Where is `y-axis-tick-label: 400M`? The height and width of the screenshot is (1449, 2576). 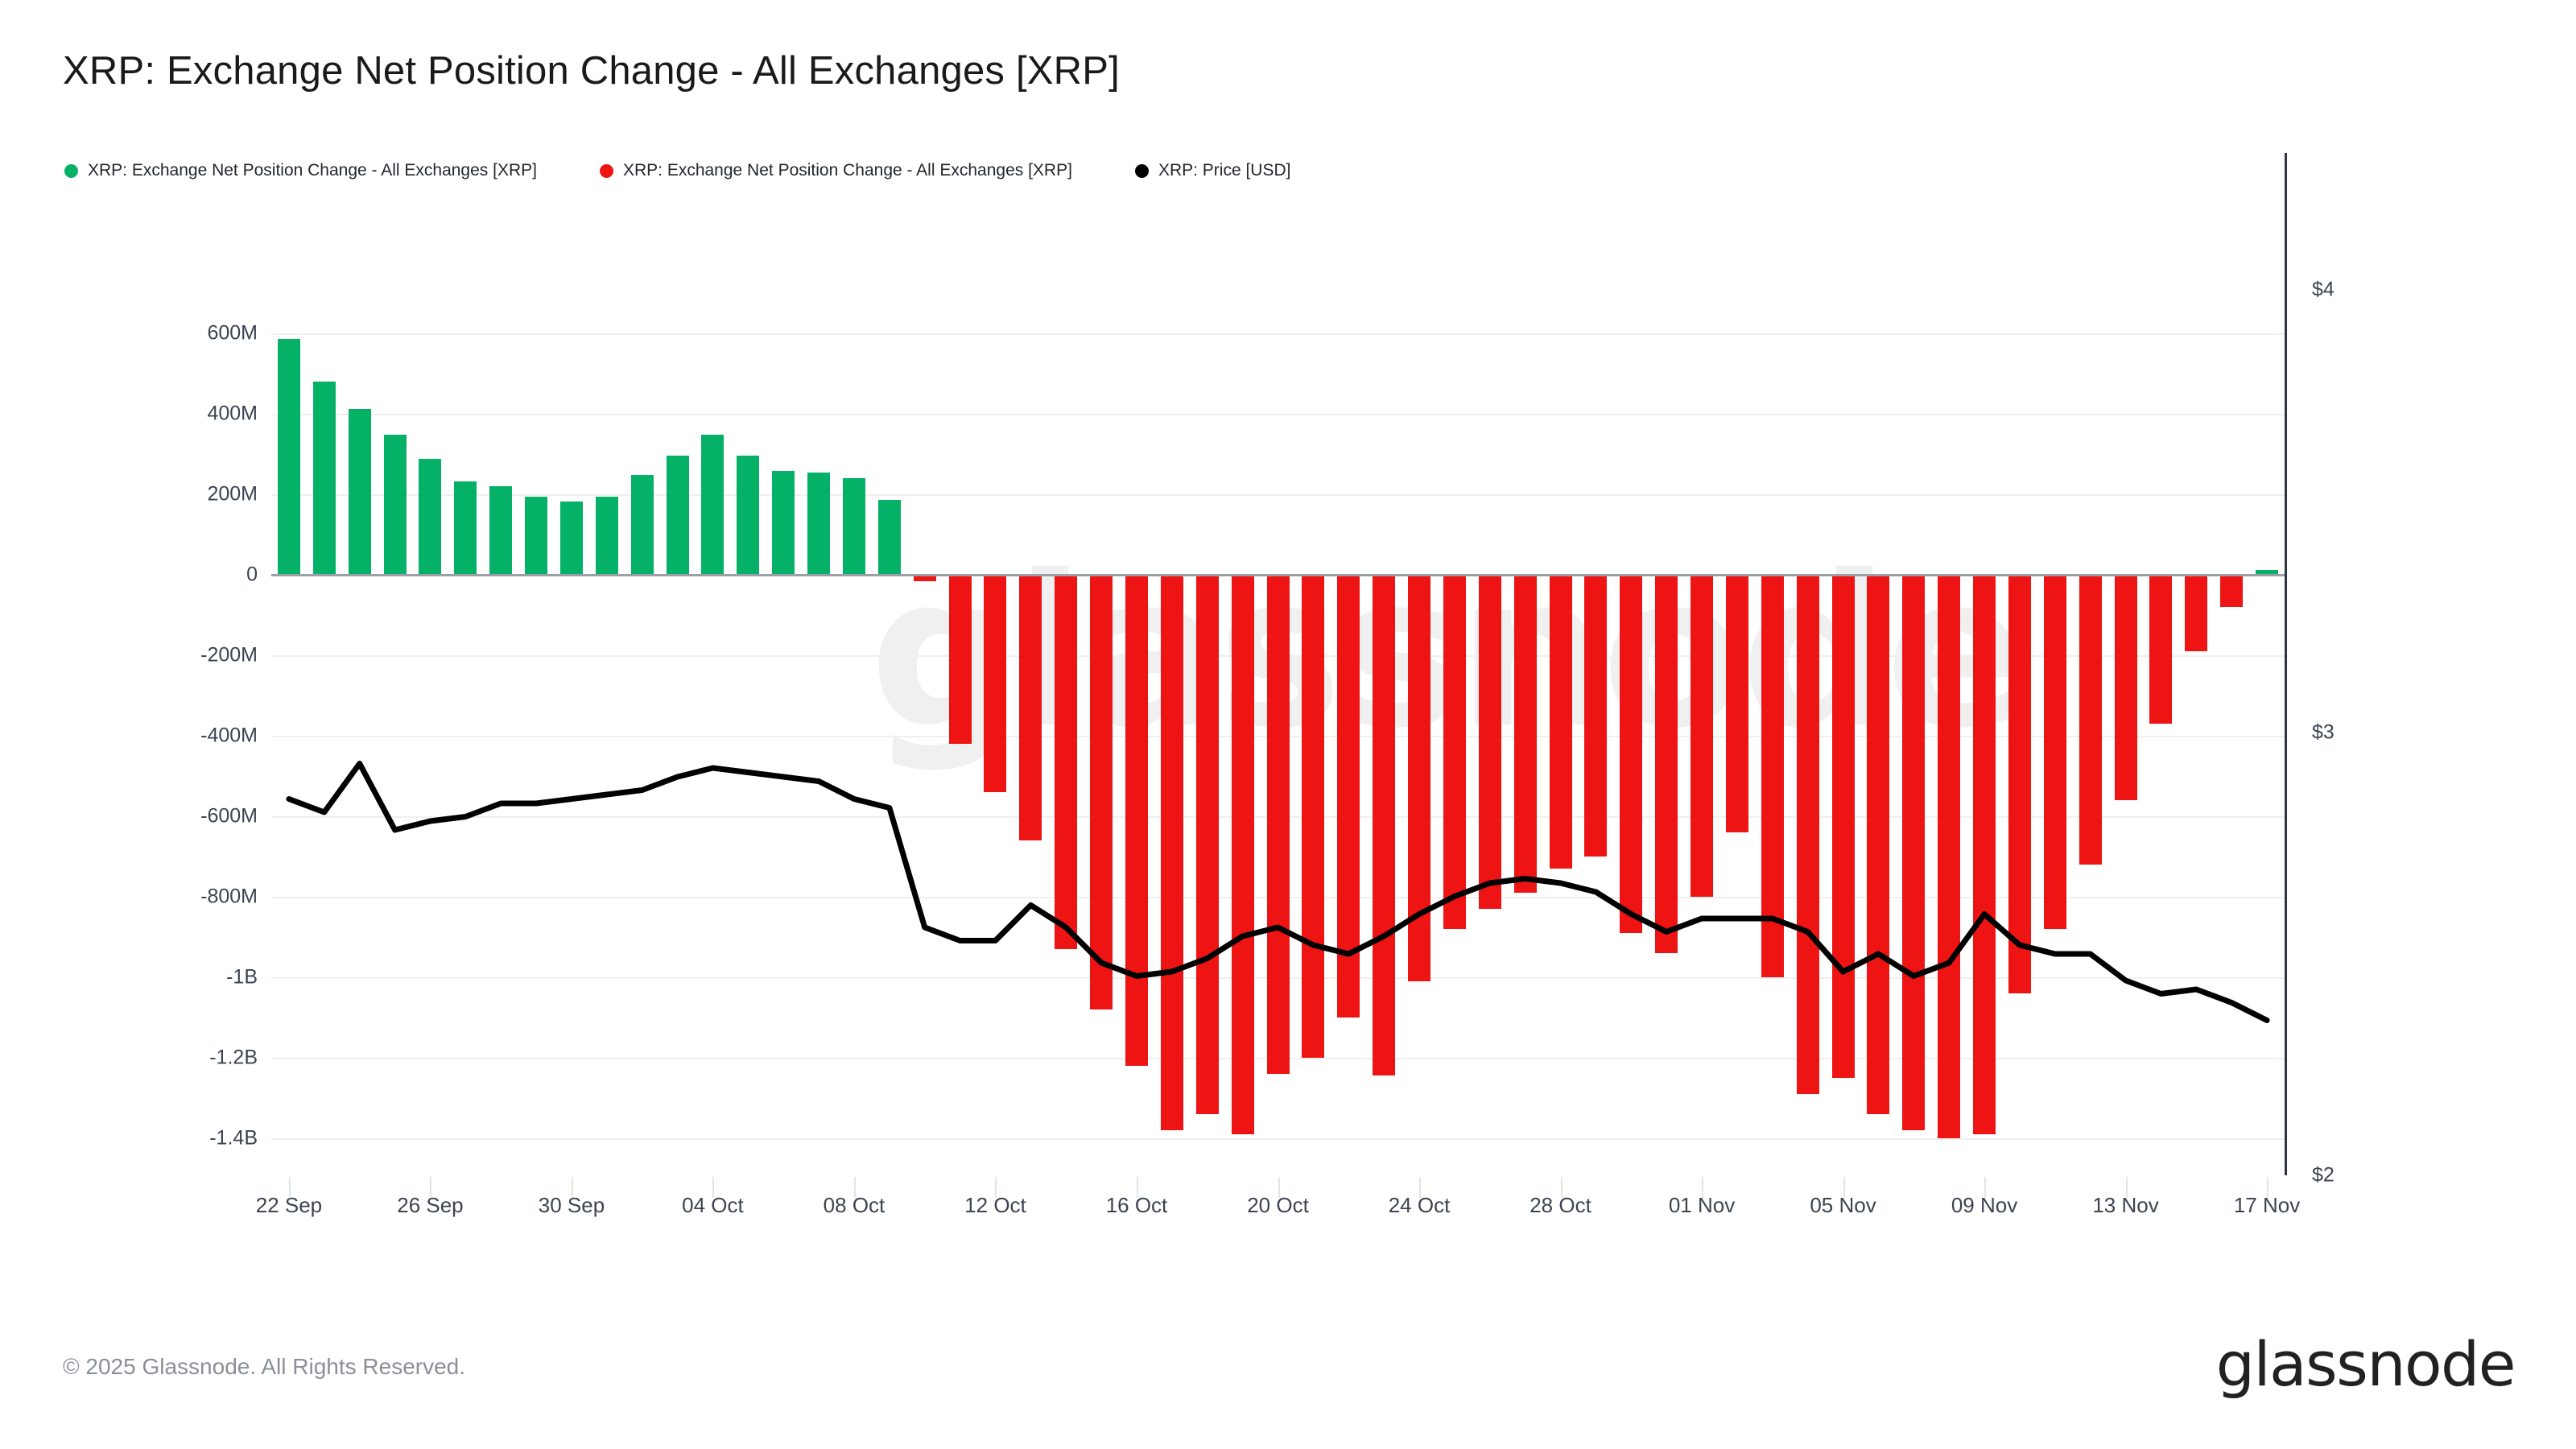
y-axis-tick-label: 400M is located at coordinates (232, 413).